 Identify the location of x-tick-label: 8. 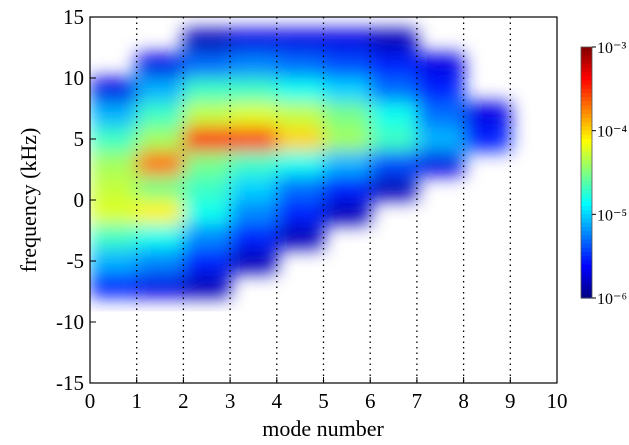
(463, 401).